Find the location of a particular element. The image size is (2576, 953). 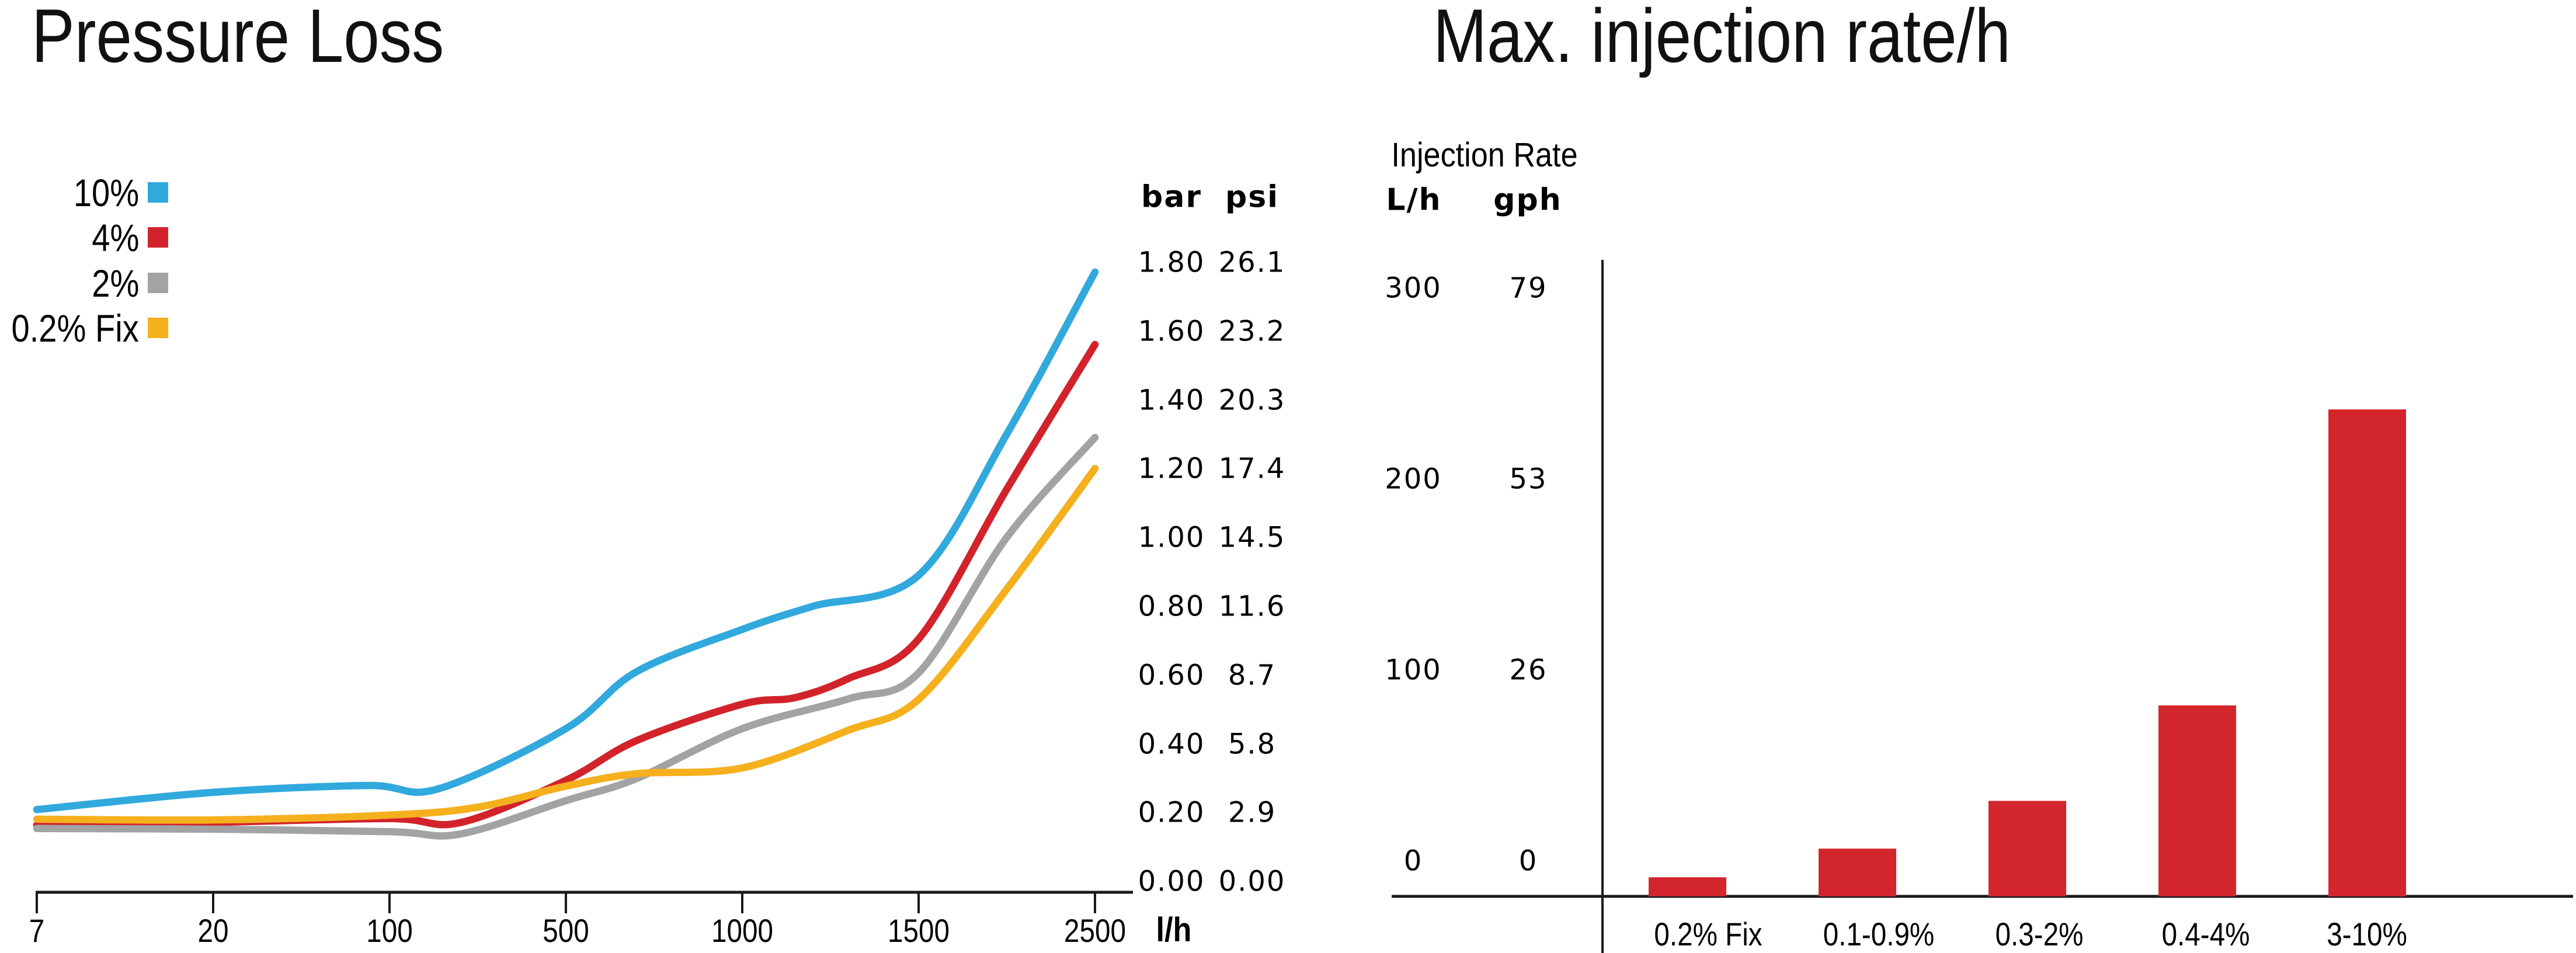

lh-tick-label: 100 is located at coordinates (1413, 670).